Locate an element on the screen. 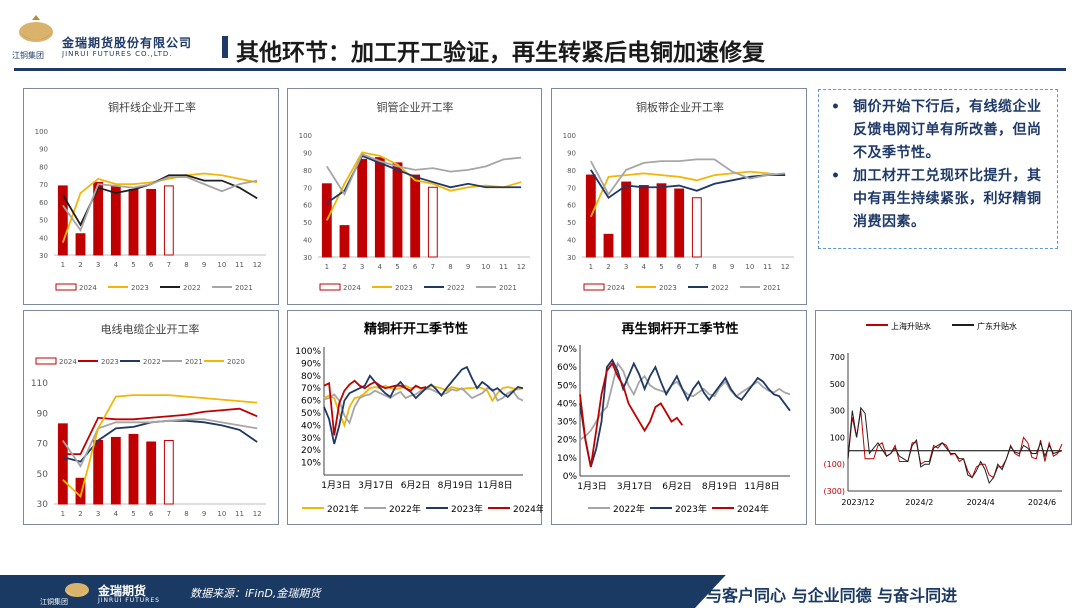 The image size is (1080, 608). chart-title: 铜杆线企业开工率 is located at coordinates (152, 107).